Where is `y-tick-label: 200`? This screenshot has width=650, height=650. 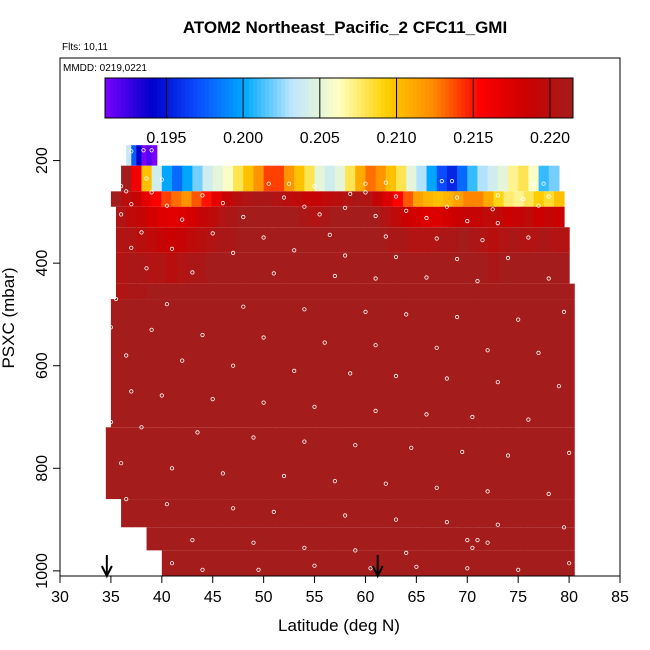
y-tick-label: 200 is located at coordinates (42, 160).